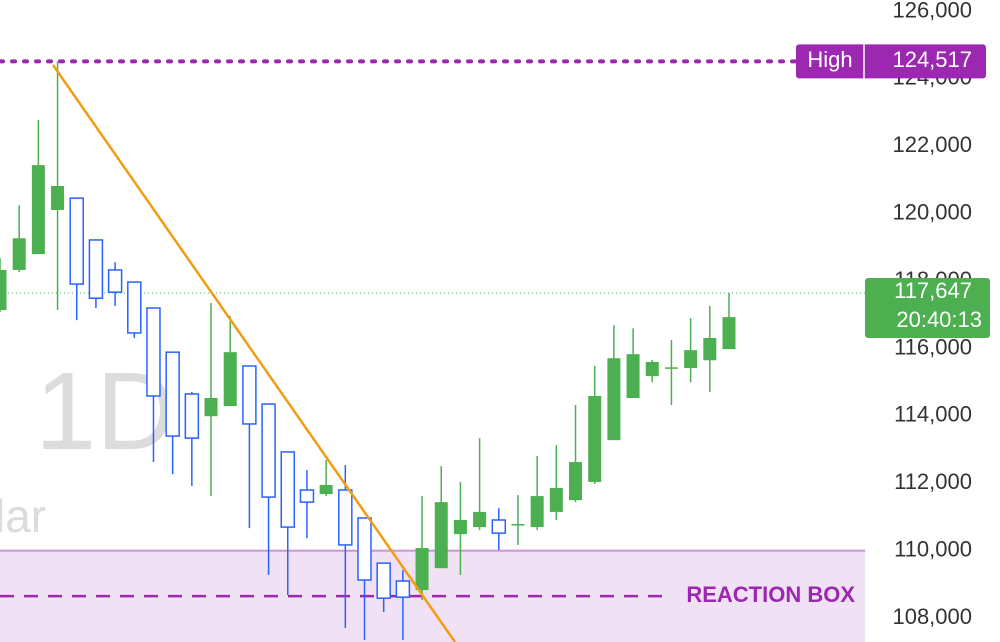 This screenshot has width=1000, height=642. Describe the element at coordinates (932, 59) in the screenshot. I see `high-value: 124,517` at that location.